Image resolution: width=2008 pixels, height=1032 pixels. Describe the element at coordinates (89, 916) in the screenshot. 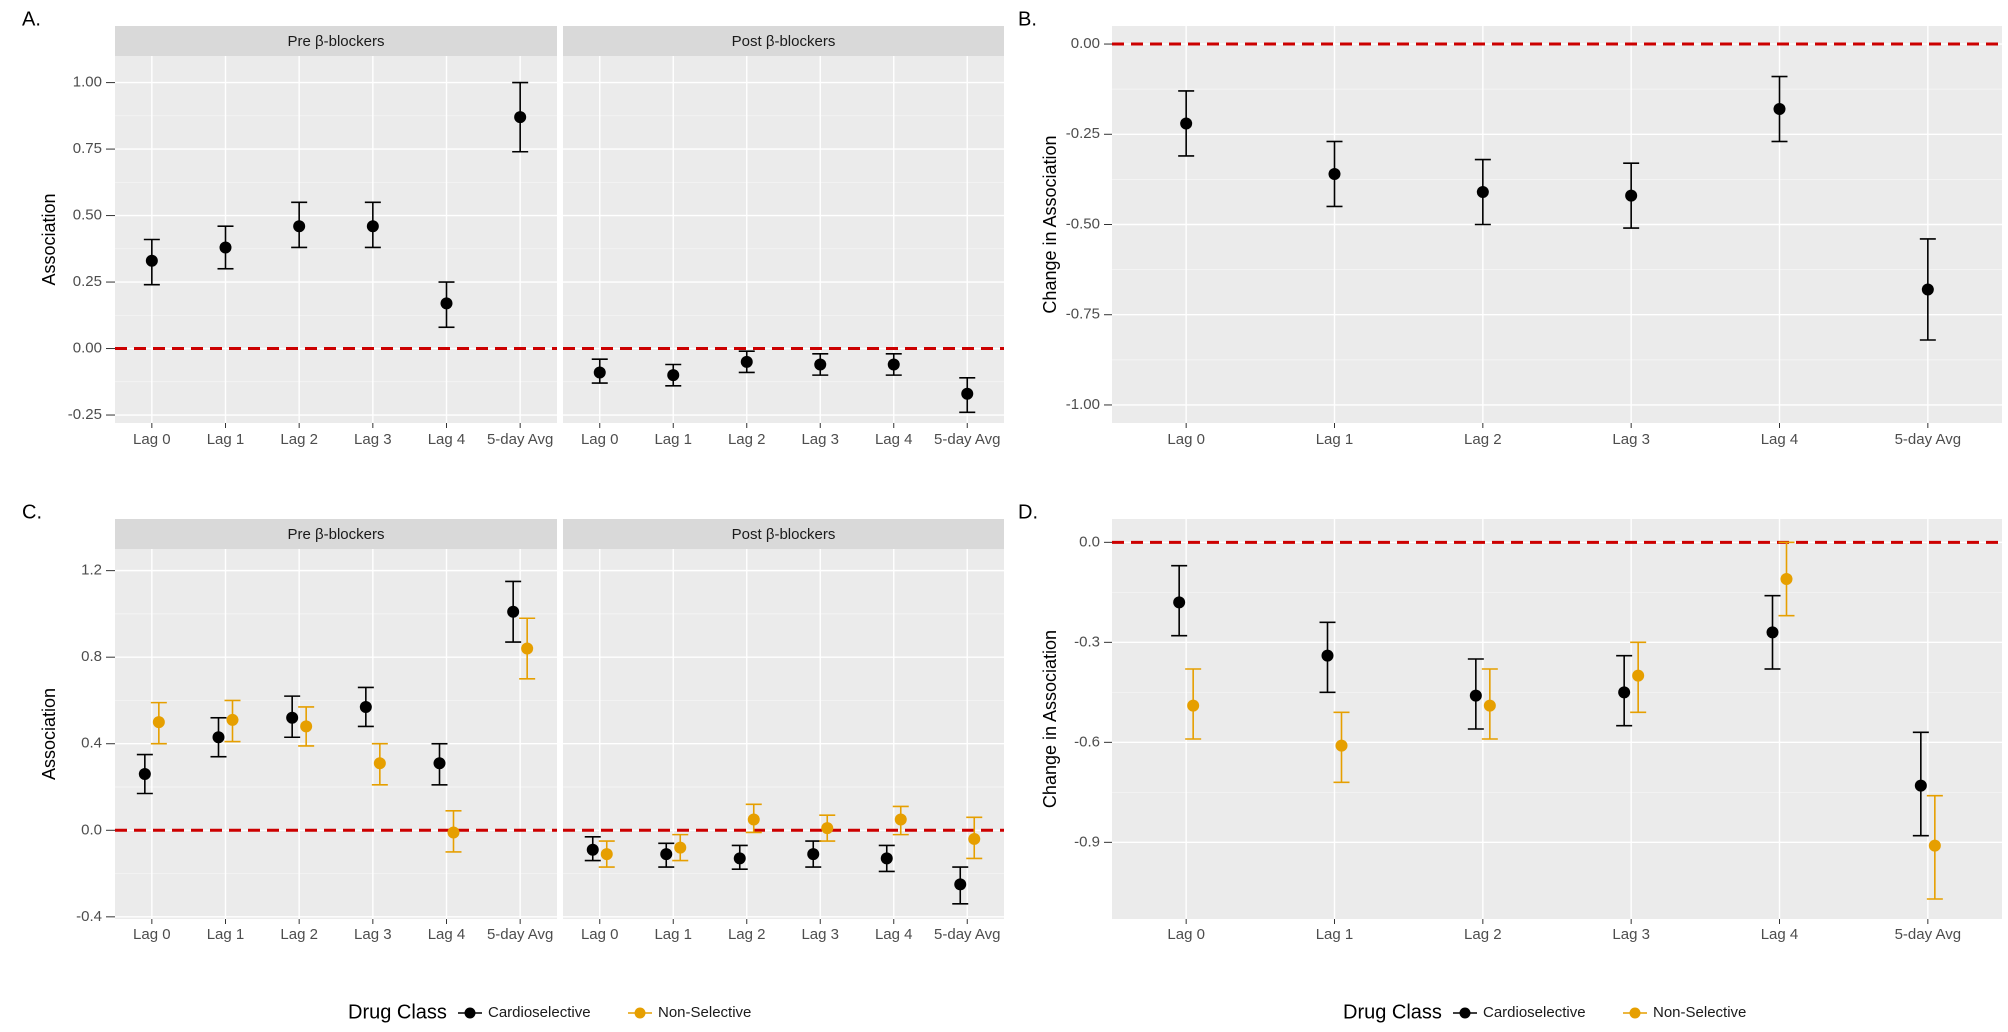

I see `y-tick-label: -0.4` at that location.